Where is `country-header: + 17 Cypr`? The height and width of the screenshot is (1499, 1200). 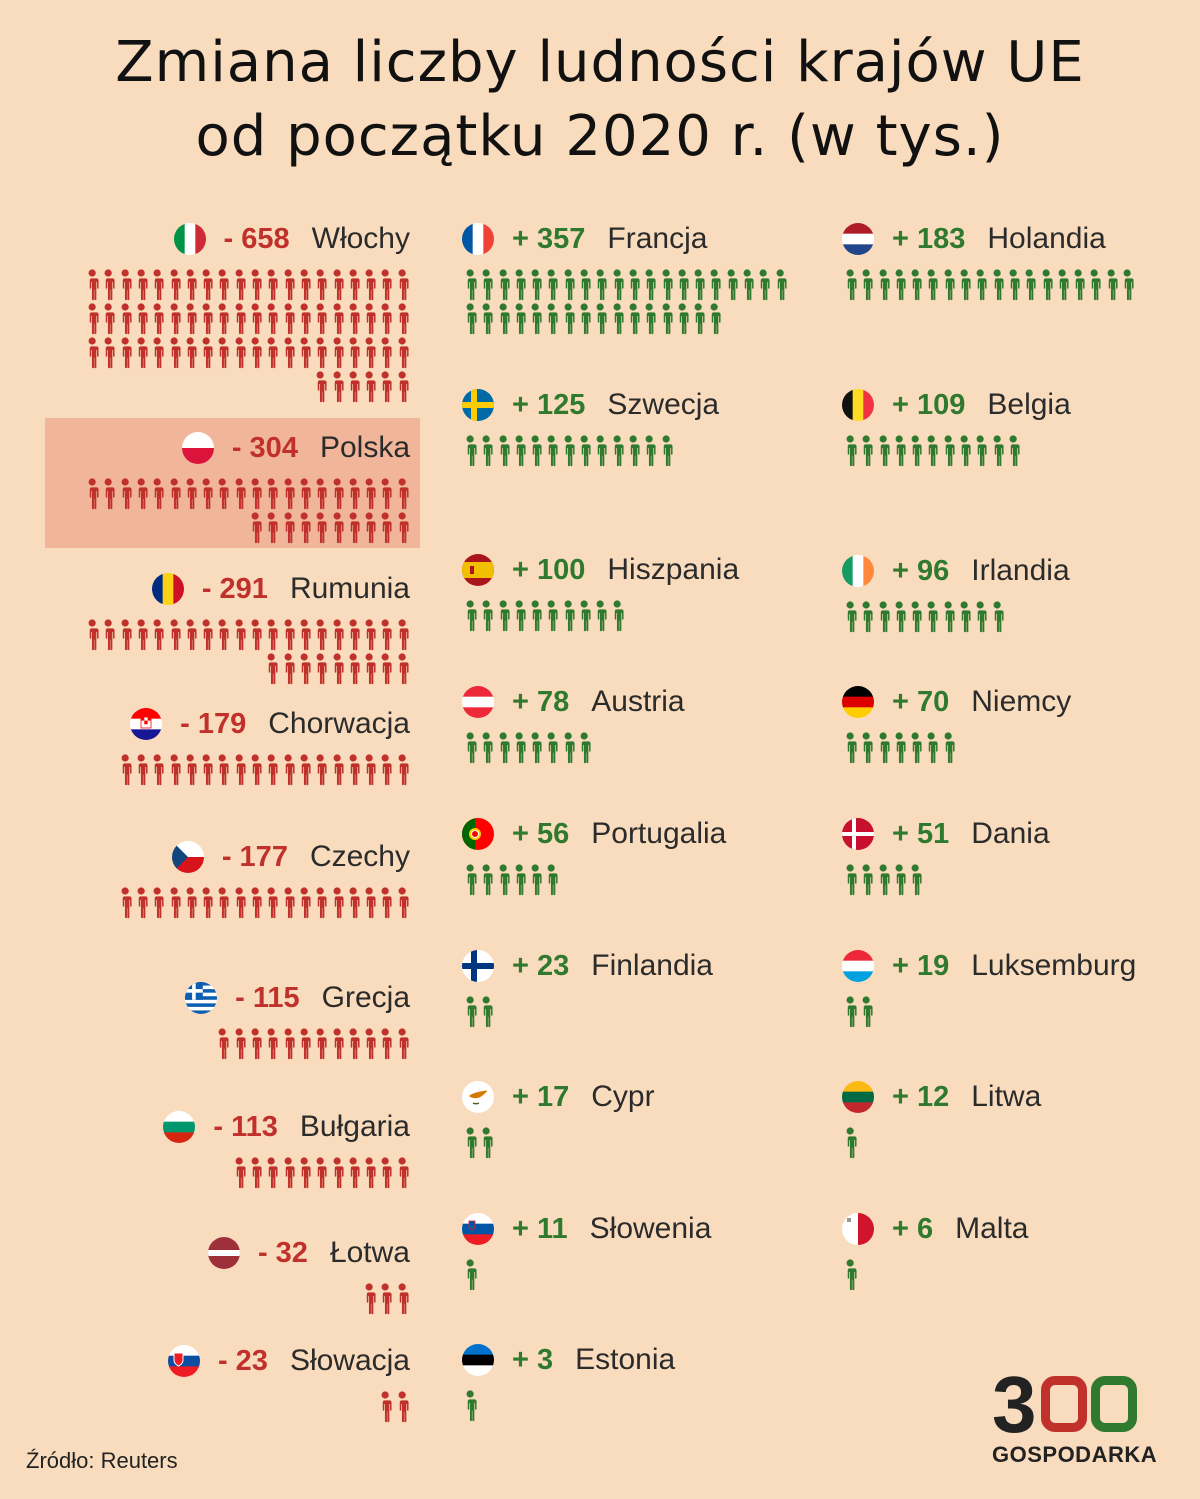
country-header: + 17 Cypr is located at coordinates (558, 1097).